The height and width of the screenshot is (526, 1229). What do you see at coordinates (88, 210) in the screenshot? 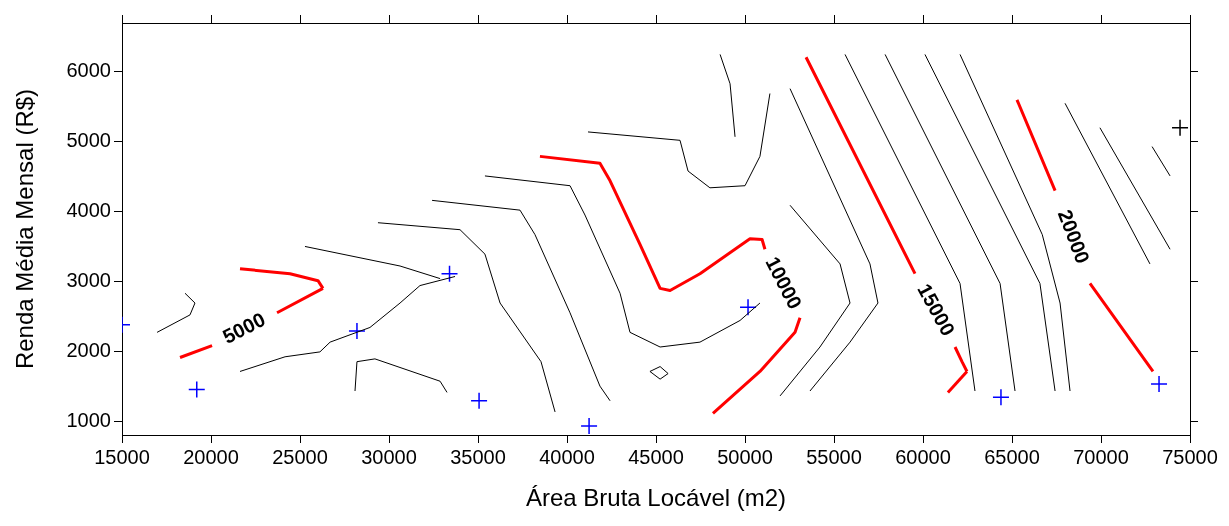
I see `y-tick-label: 4000` at bounding box center [88, 210].